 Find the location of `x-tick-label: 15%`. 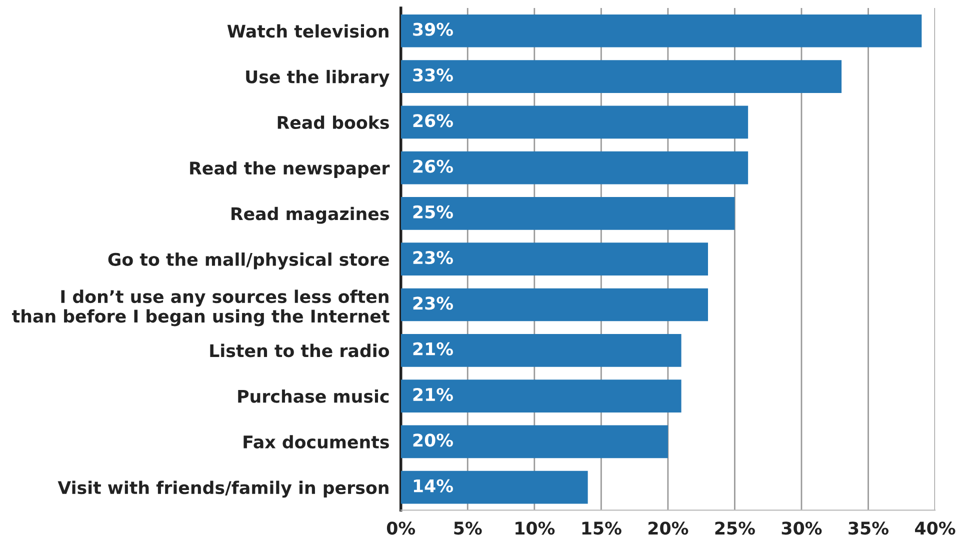

x-tick-label: 15% is located at coordinates (602, 528).